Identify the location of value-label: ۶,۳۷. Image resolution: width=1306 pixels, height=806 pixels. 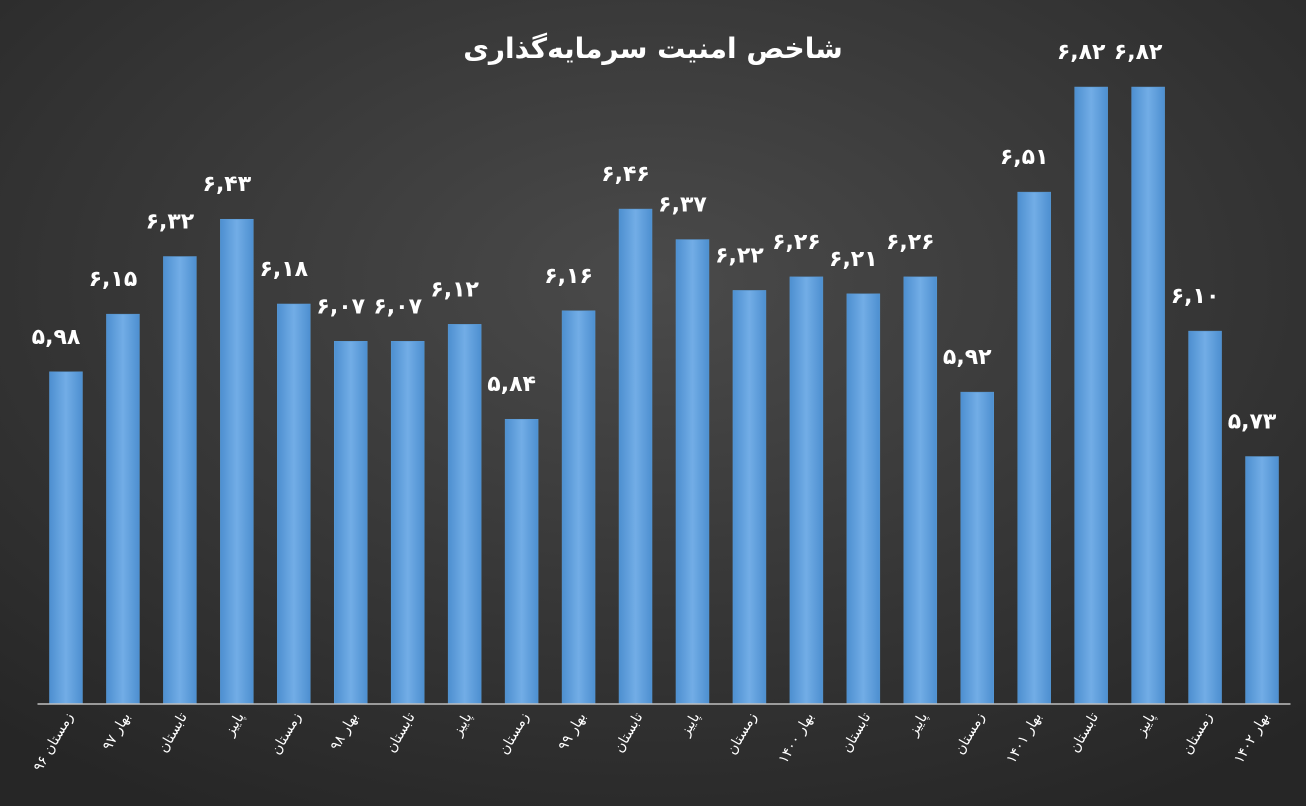
(682, 205).